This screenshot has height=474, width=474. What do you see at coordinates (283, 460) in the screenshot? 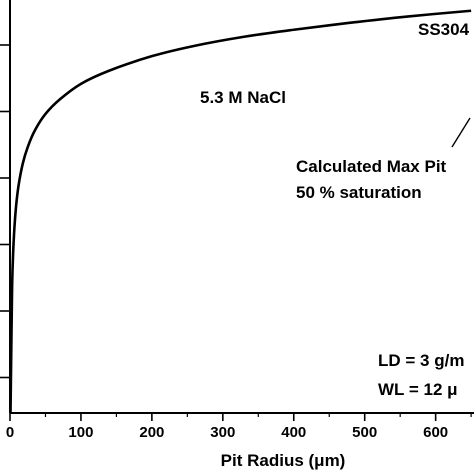
I see `x-axis-label: Pit Radius (μm)` at bounding box center [283, 460].